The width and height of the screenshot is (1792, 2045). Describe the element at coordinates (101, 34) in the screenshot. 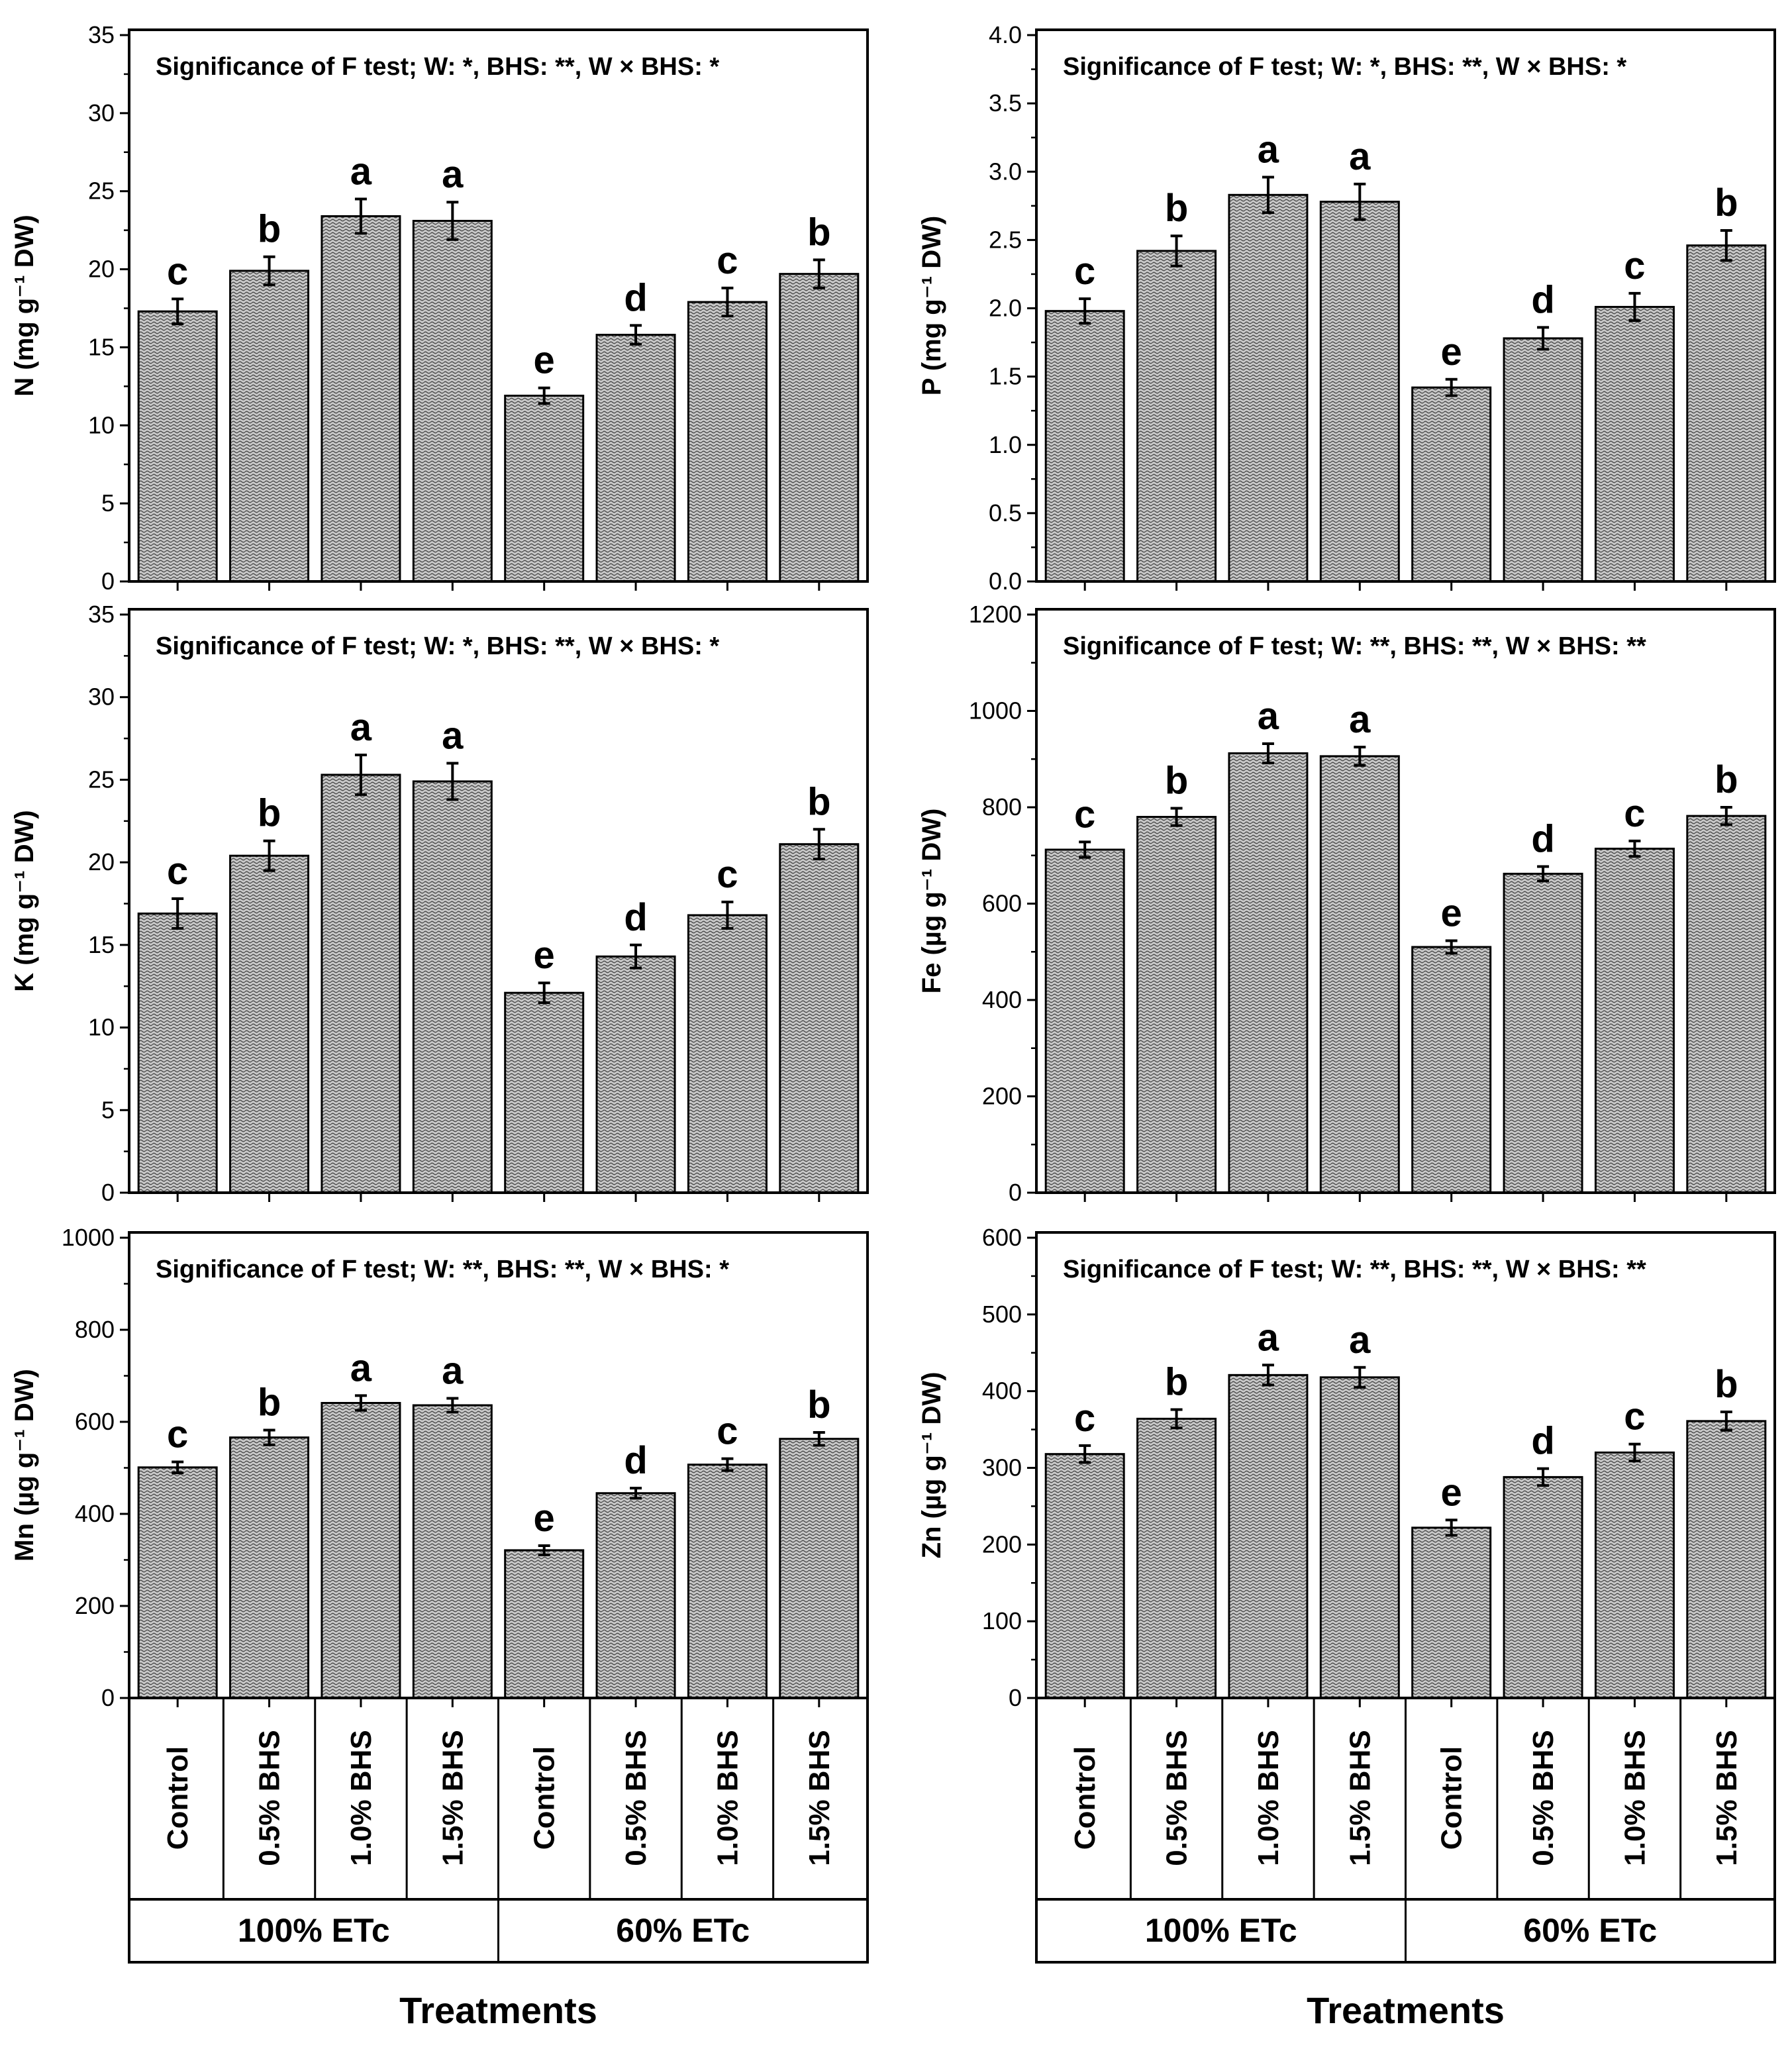

I see `y-tick-label: 35` at that location.